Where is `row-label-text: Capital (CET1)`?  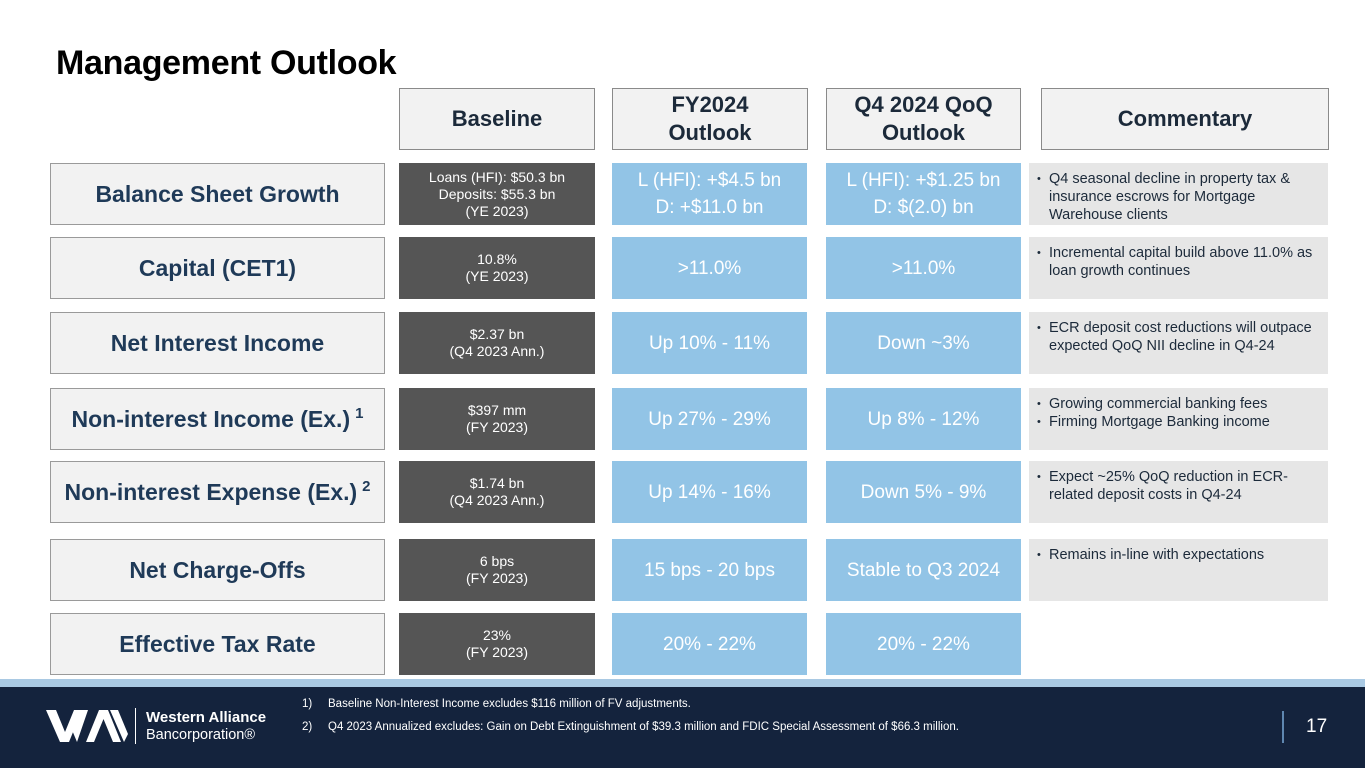 row-label-text: Capital (CET1) is located at coordinates (217, 267).